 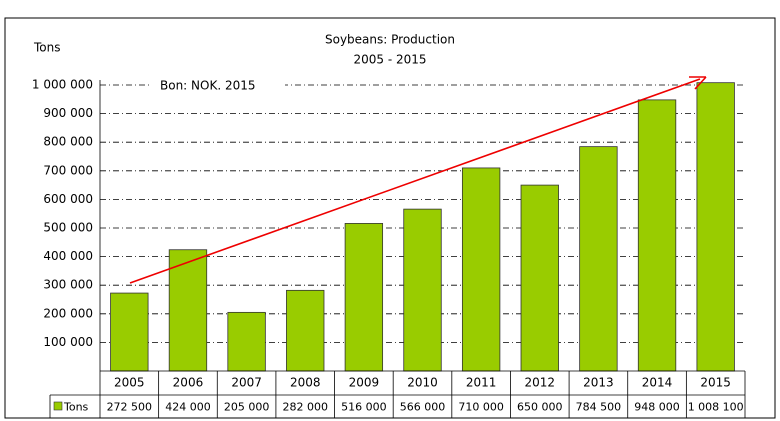 I want to click on y-tick-label: 400 000, so click(x=68, y=256).